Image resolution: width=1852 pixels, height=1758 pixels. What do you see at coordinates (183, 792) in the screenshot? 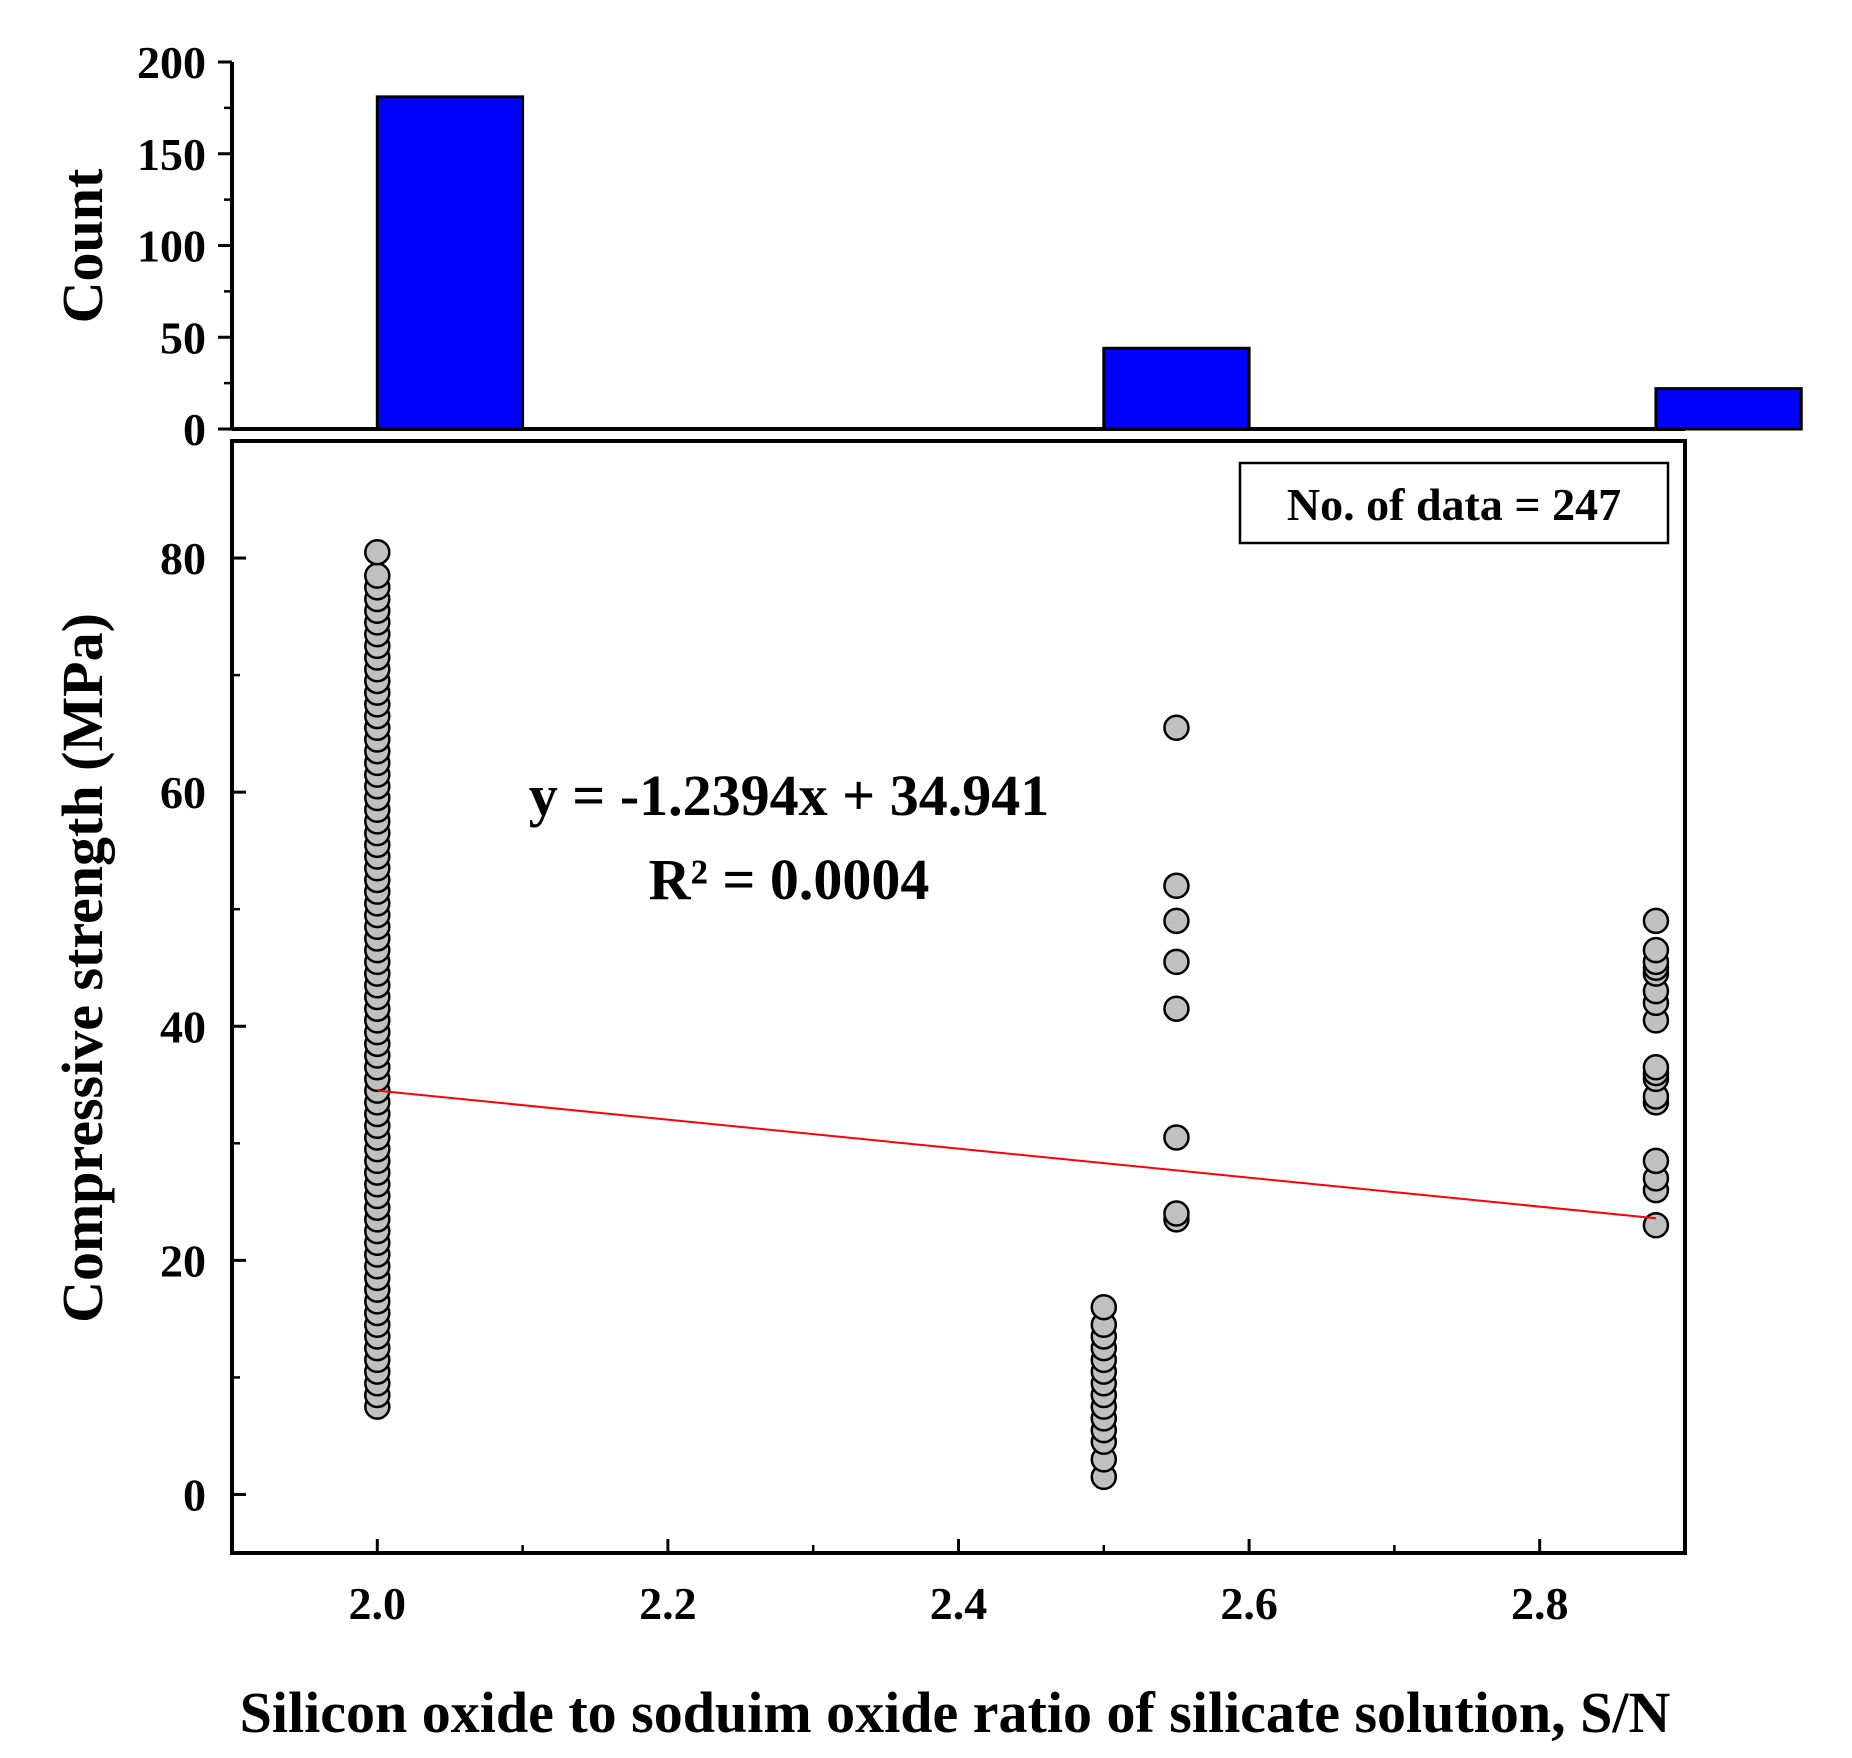
I see `y-tick-label: 60` at bounding box center [183, 792].